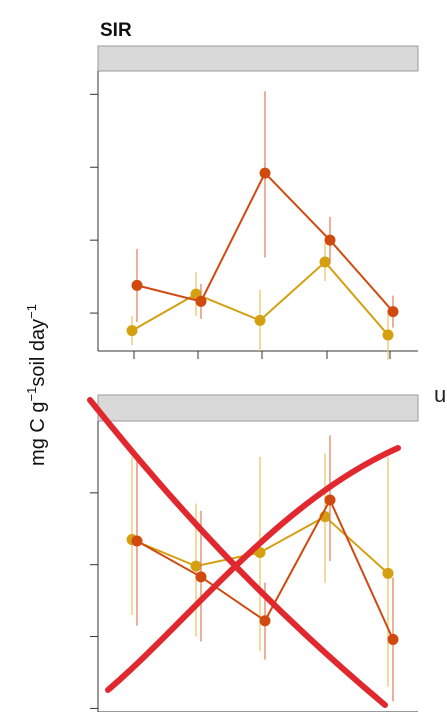  Describe the element at coordinates (258, 58) in the screenshot. I see `strip-native` at that location.